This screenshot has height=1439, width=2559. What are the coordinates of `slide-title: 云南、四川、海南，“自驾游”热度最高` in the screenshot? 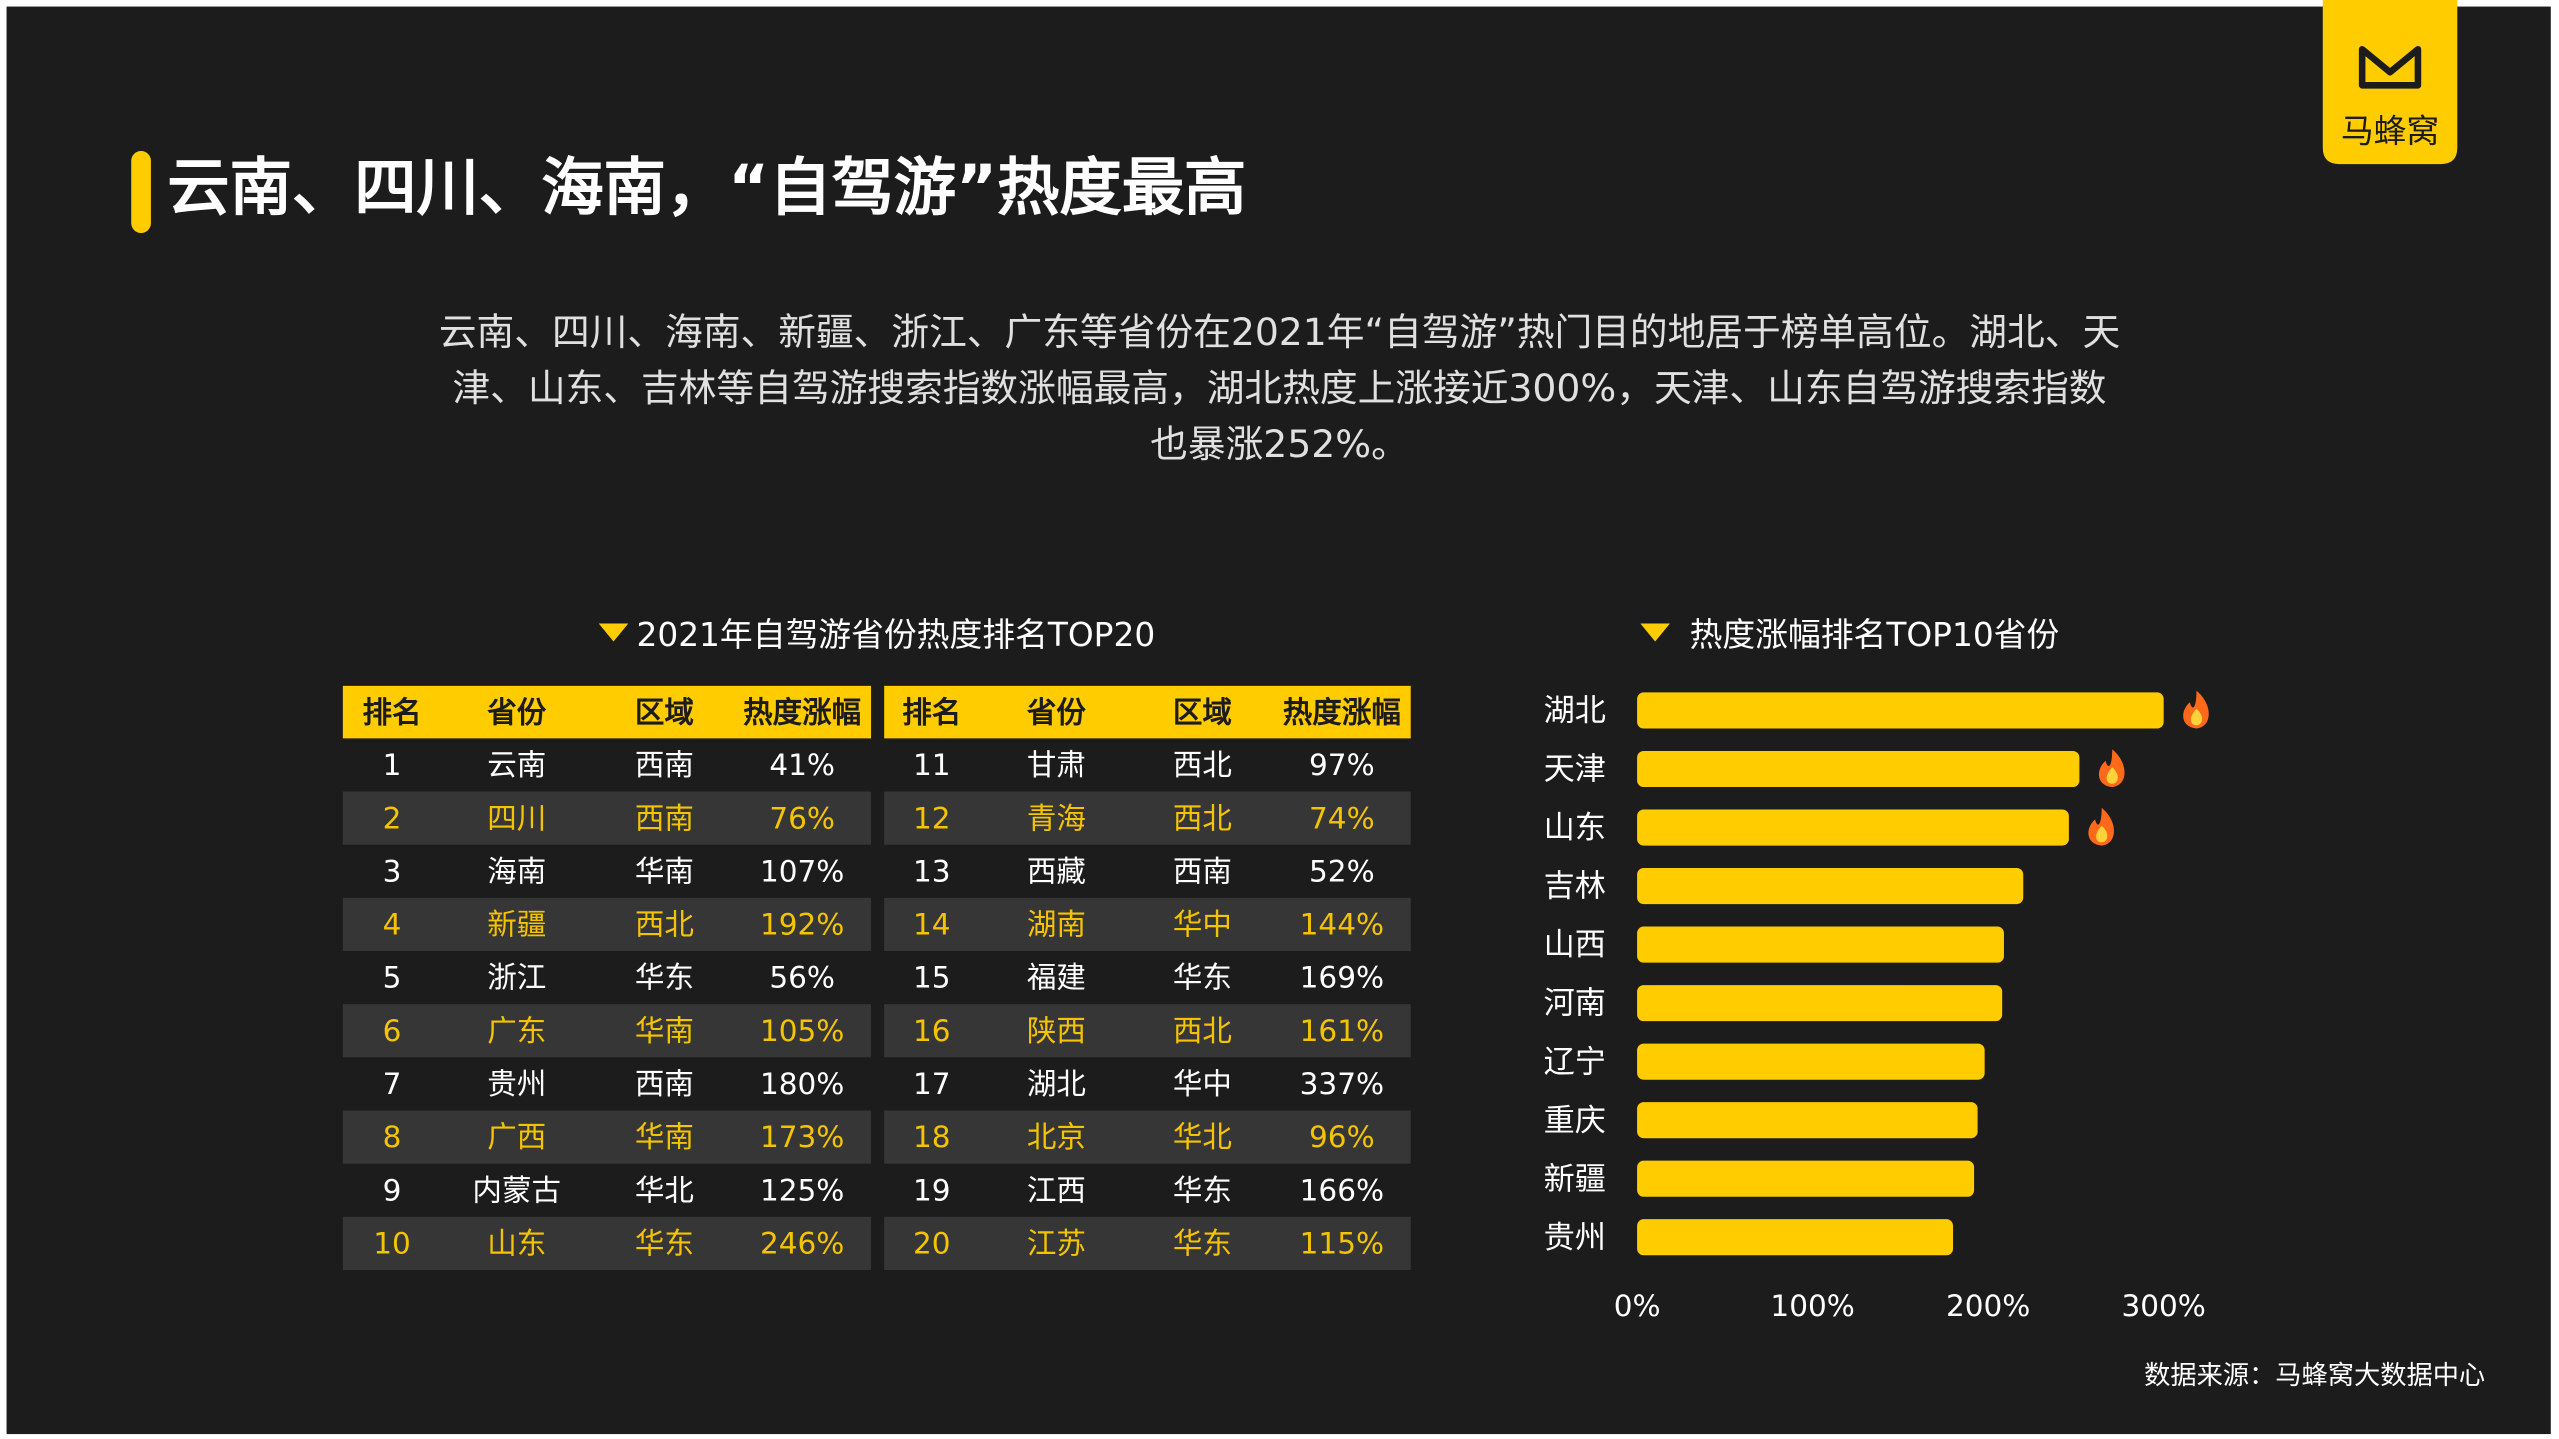 It's located at (706, 187).